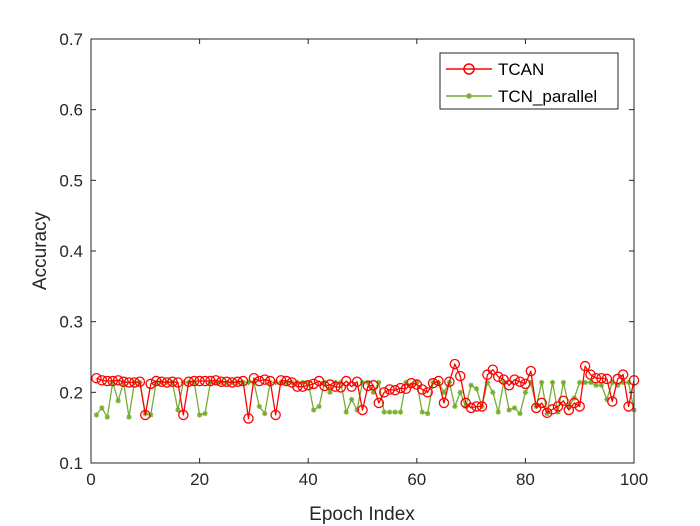  I want to click on x-tick-label: 60, so click(416, 479).